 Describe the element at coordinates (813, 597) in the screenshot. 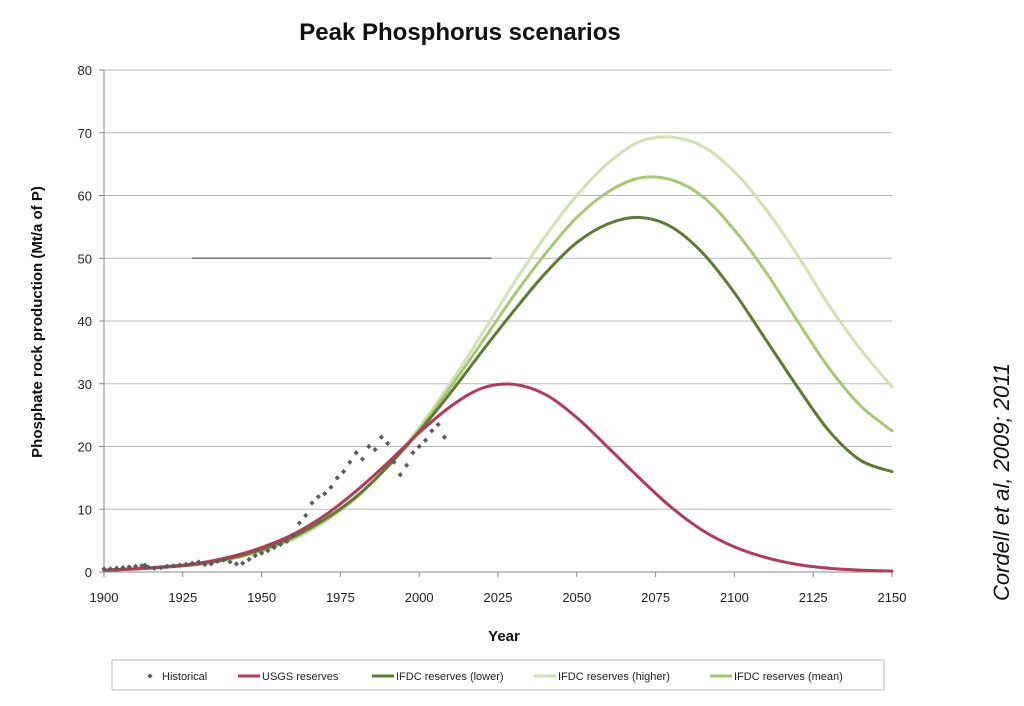

I see `x-tick-label: 2125` at that location.